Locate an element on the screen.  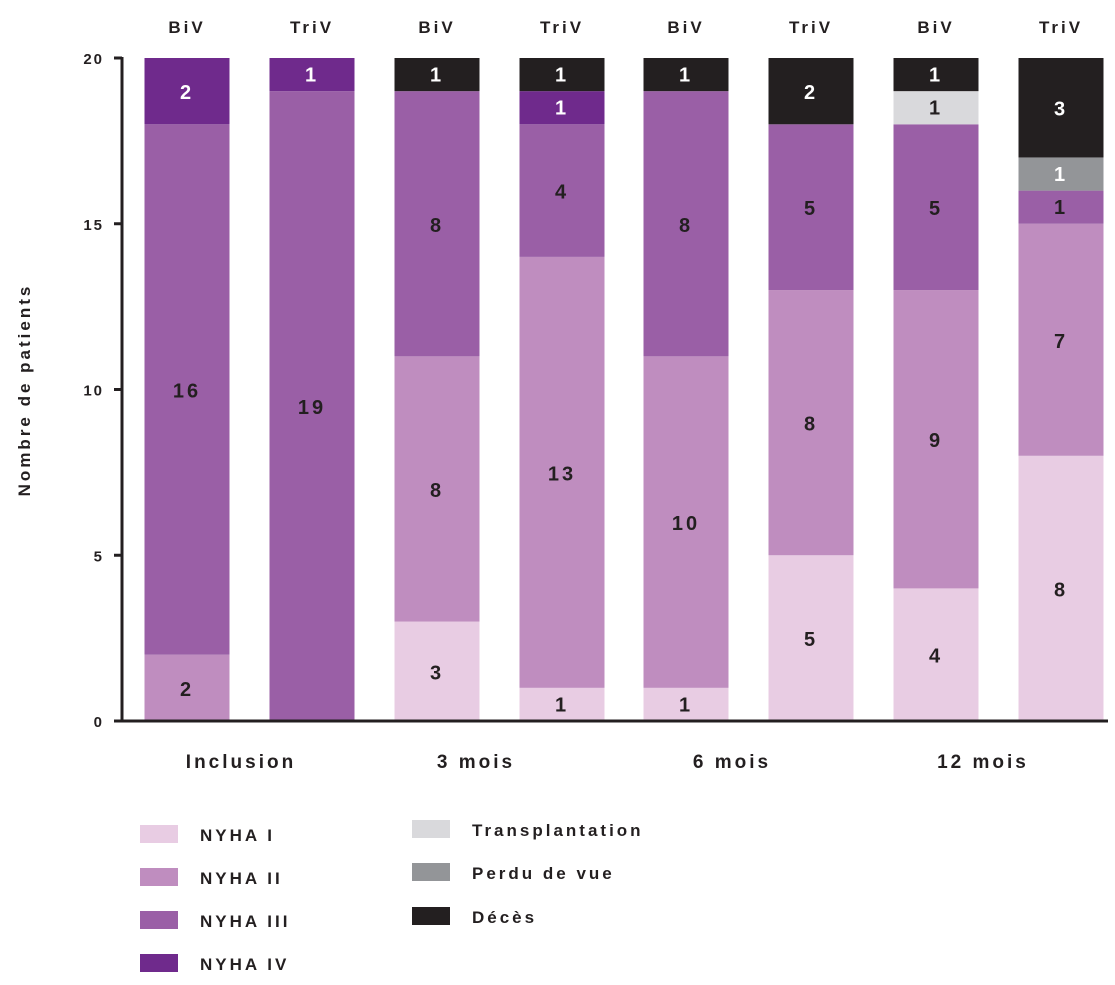
legend-label: NYHA II is located at coordinates (241, 878).